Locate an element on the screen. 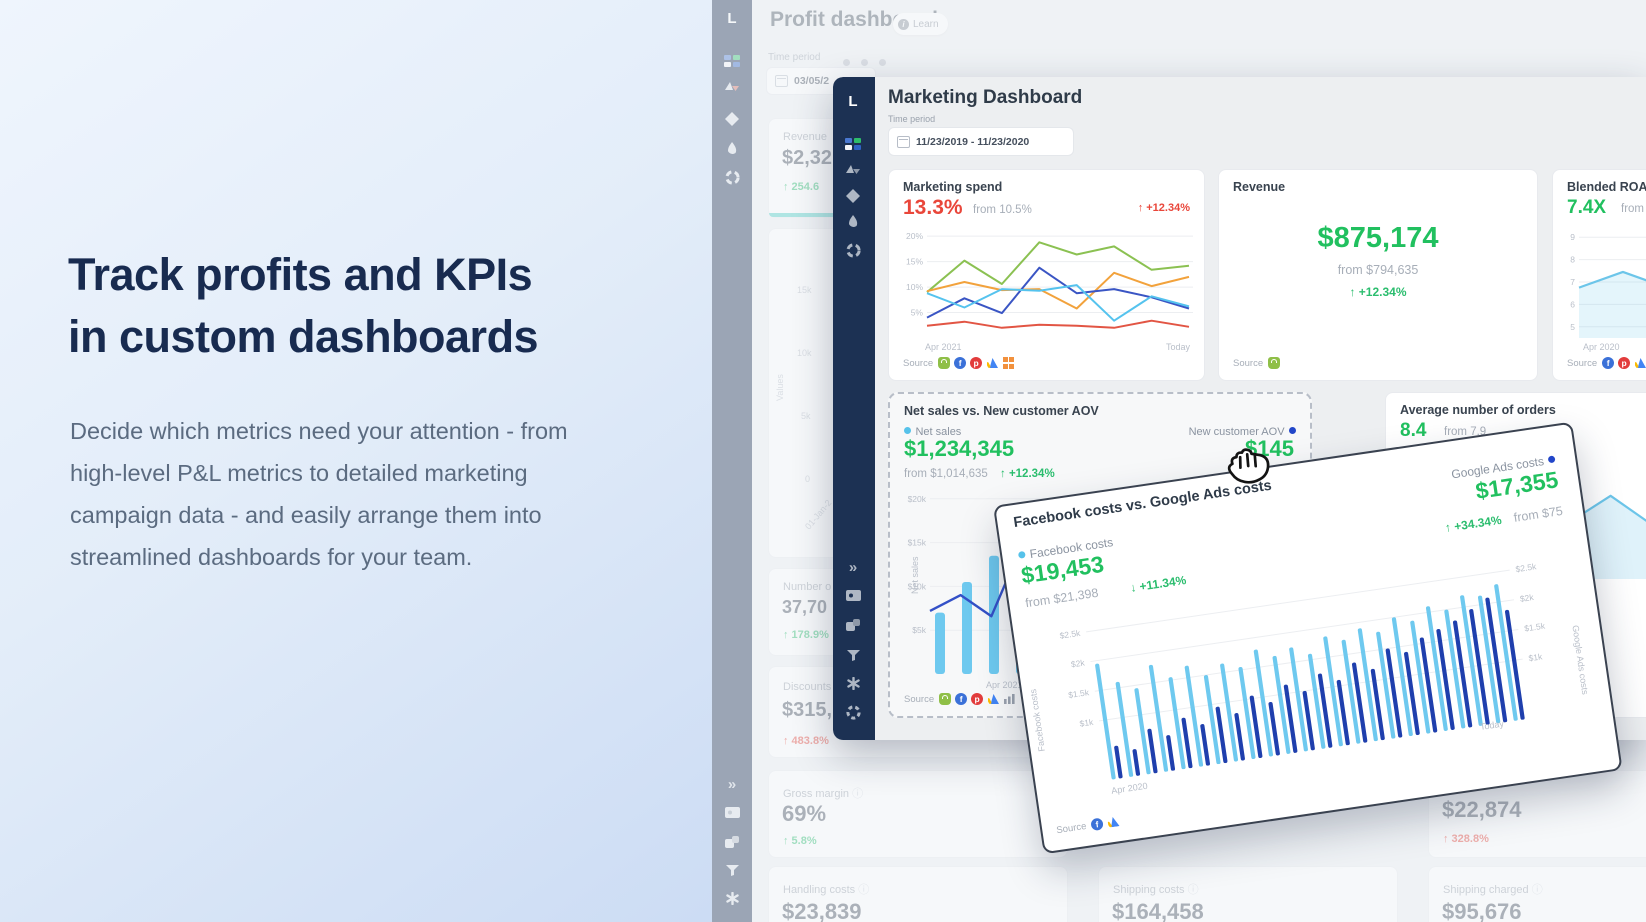 Image resolution: width=1646 pixels, height=922 pixels. aov-legend: New customer AOV is located at coordinates (1242, 431).